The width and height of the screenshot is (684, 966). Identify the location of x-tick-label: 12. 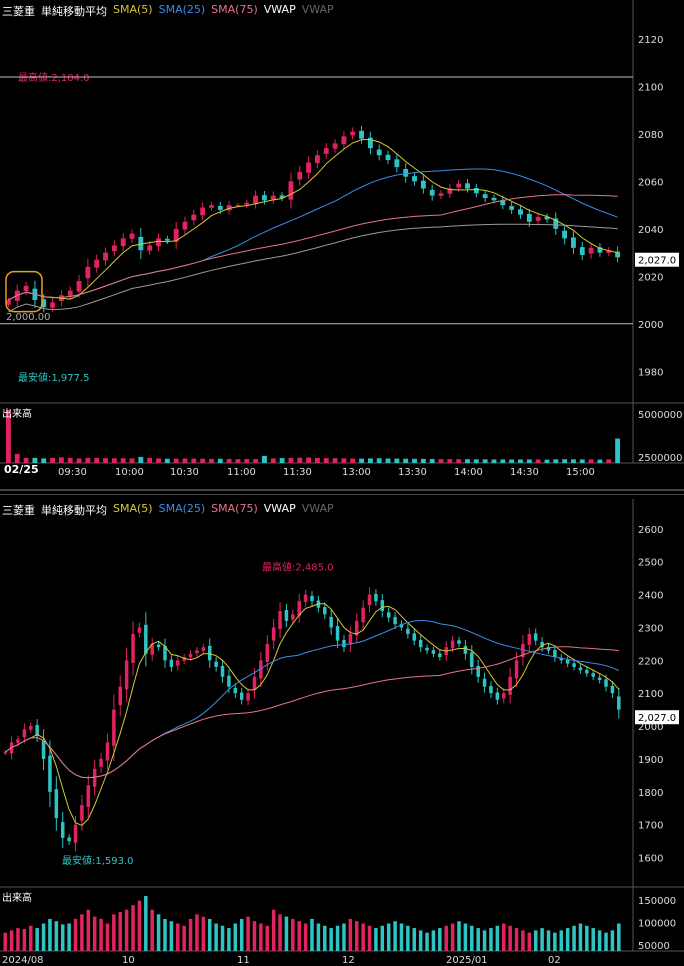
(348, 960).